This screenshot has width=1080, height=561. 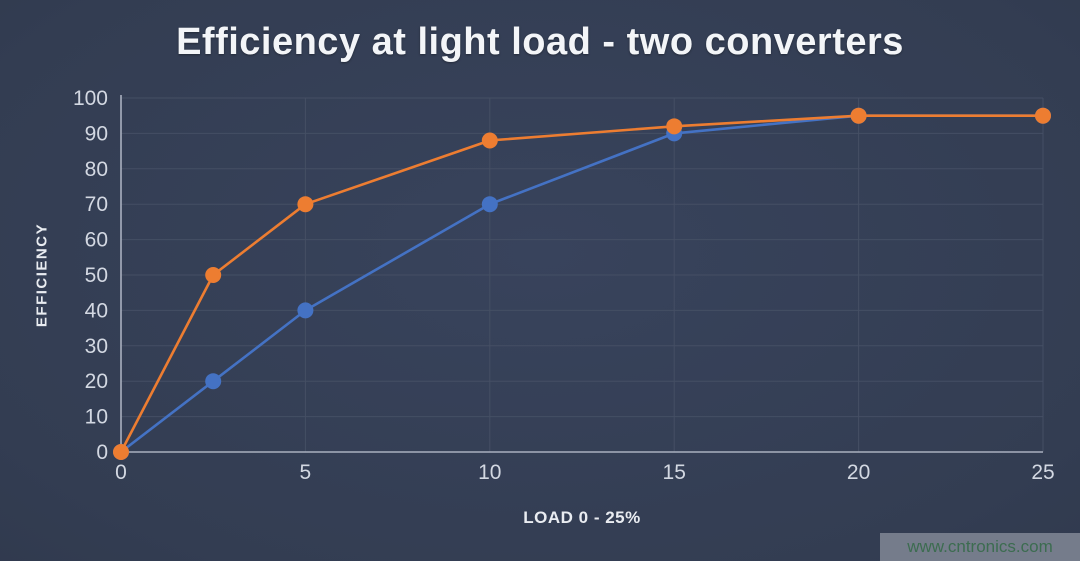 What do you see at coordinates (96, 204) in the screenshot?
I see `y-tick-label: 70` at bounding box center [96, 204].